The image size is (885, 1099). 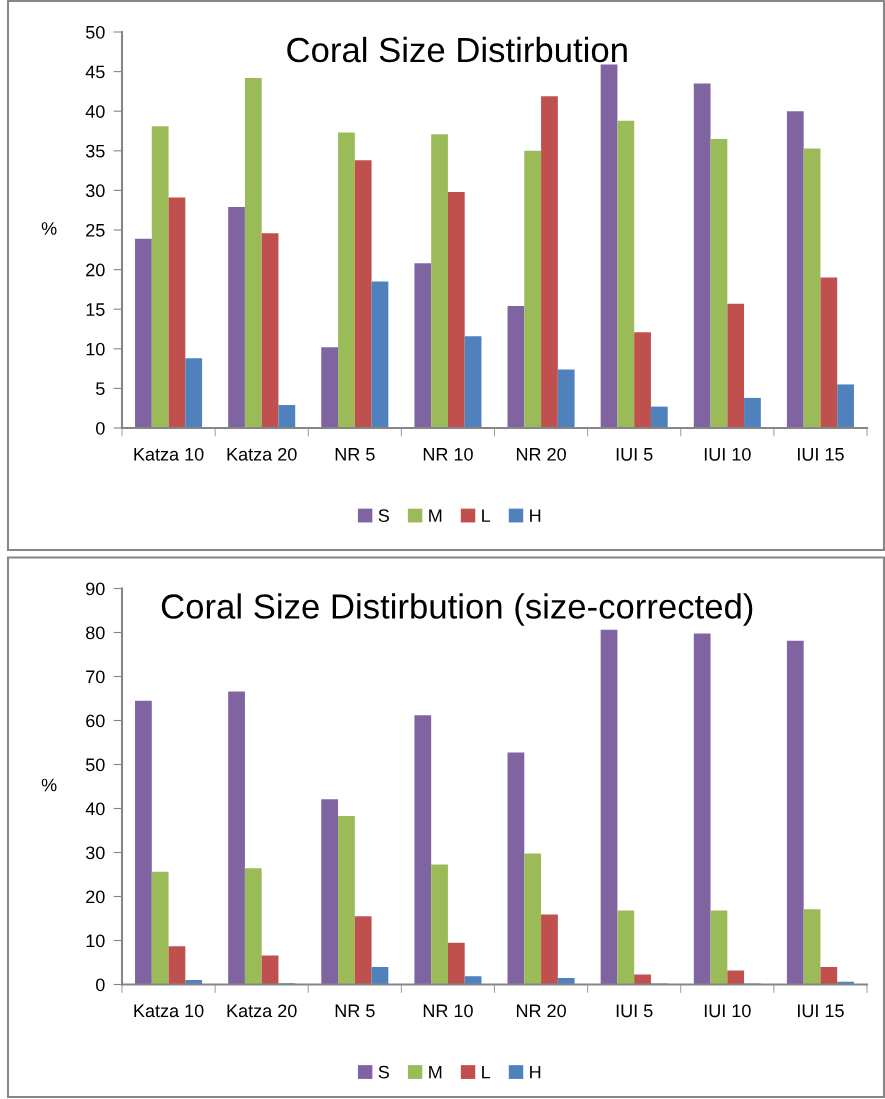 I want to click on y-tick-label: 80, so click(x=95, y=633).